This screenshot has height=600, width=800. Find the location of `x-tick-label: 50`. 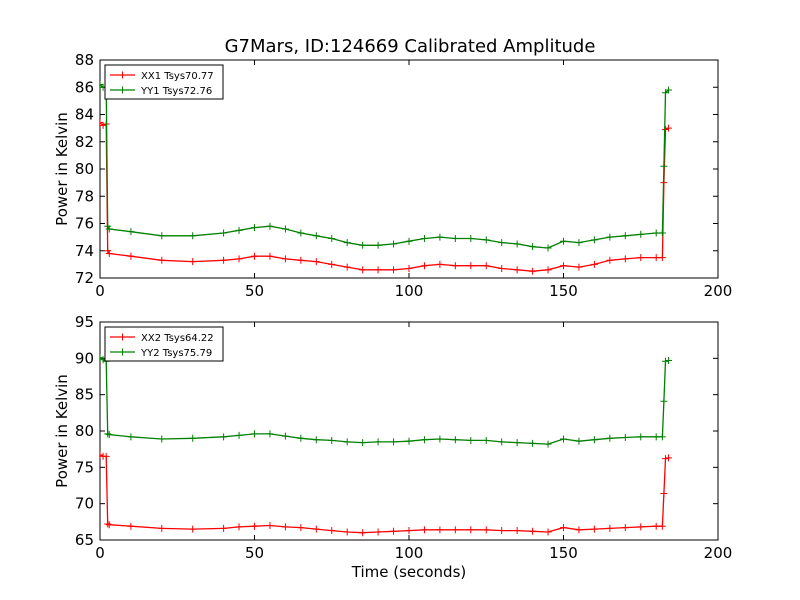

x-tick-label: 50 is located at coordinates (254, 553).